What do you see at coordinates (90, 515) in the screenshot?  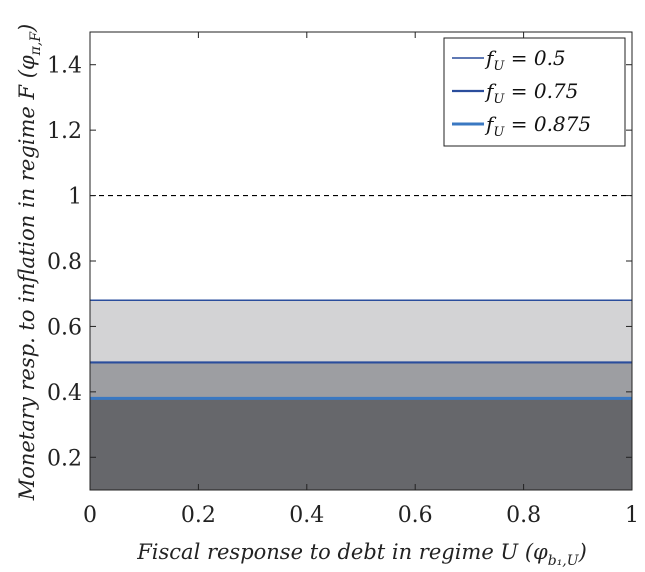 I see `x-tick-label: 0` at bounding box center [90, 515].